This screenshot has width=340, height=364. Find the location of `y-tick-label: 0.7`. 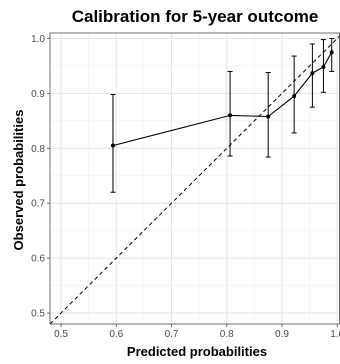

y-tick-label: 0.7 is located at coordinates (38, 204).